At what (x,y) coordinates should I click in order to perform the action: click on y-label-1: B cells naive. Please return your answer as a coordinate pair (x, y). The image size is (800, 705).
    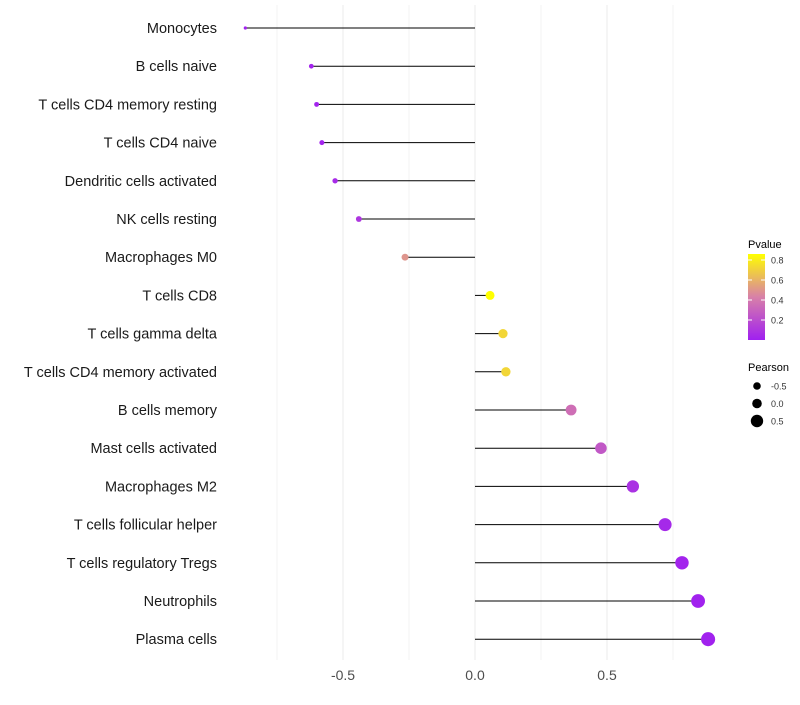
    Looking at the image, I should click on (176, 67).